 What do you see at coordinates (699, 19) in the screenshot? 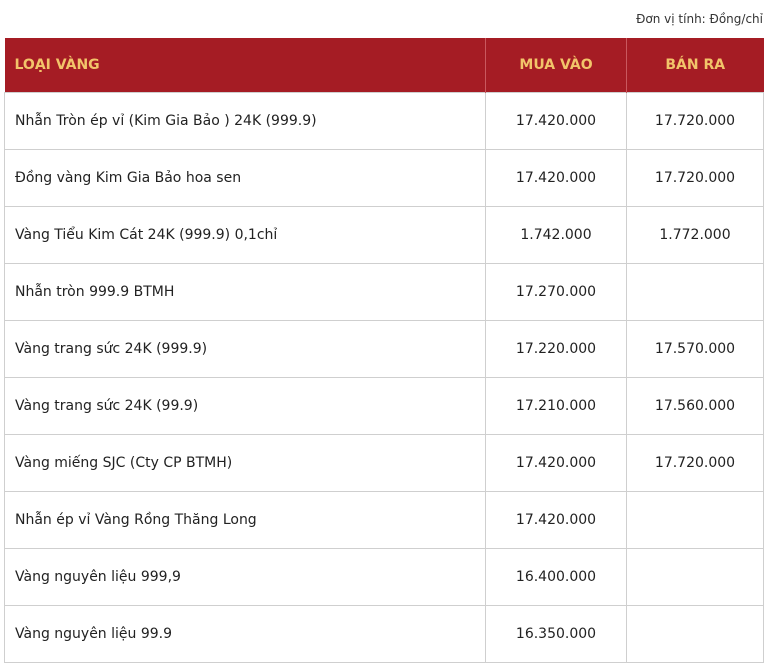
I see `unit-note: Đơn vị tính: Đồng/chỉ` at bounding box center [699, 19].